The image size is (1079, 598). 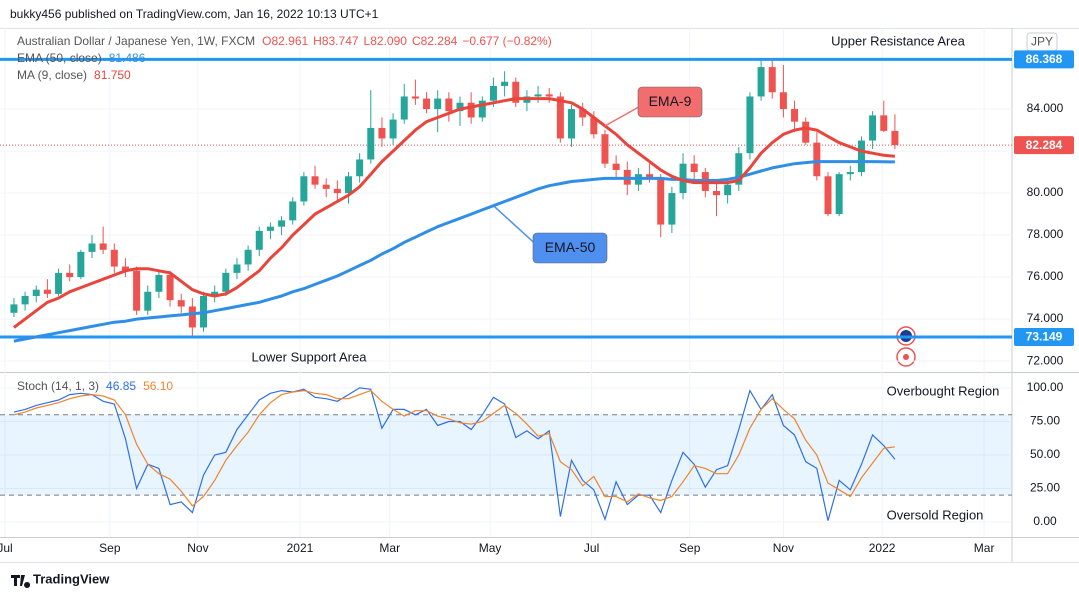 I want to click on y-tick-label: 74.000, so click(x=1045, y=318).